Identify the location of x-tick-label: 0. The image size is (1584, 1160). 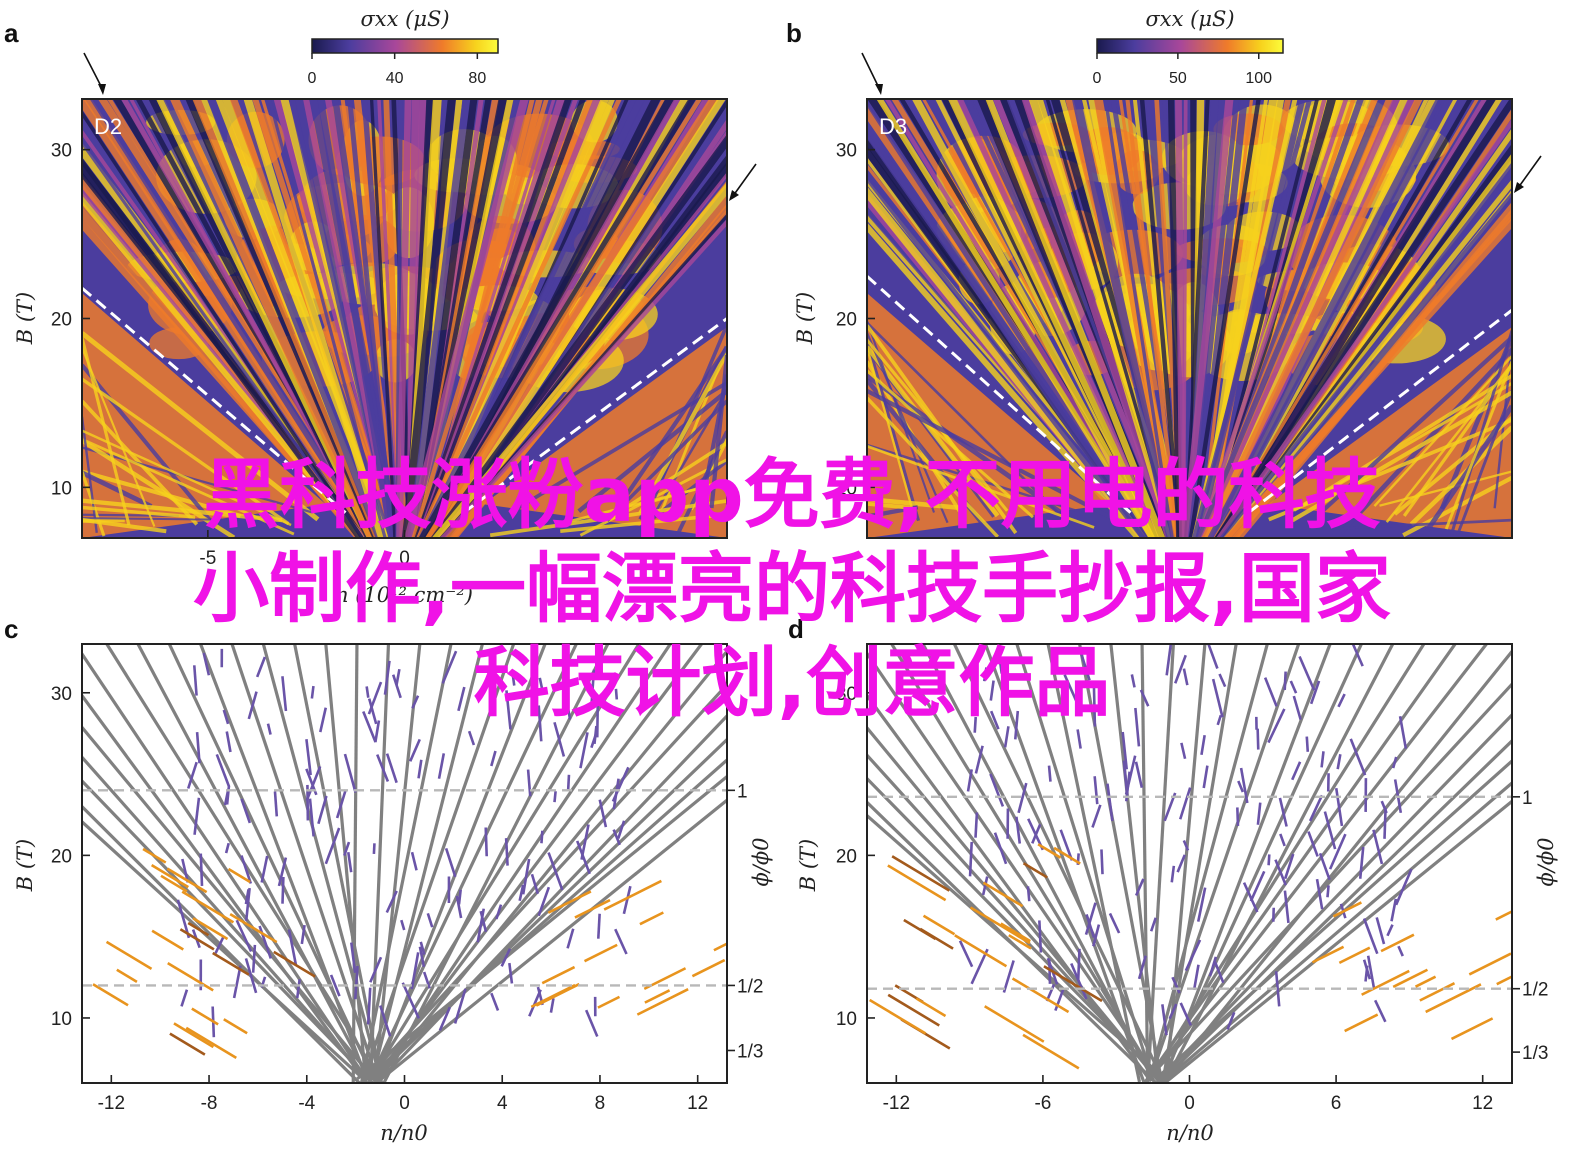
(404, 1103).